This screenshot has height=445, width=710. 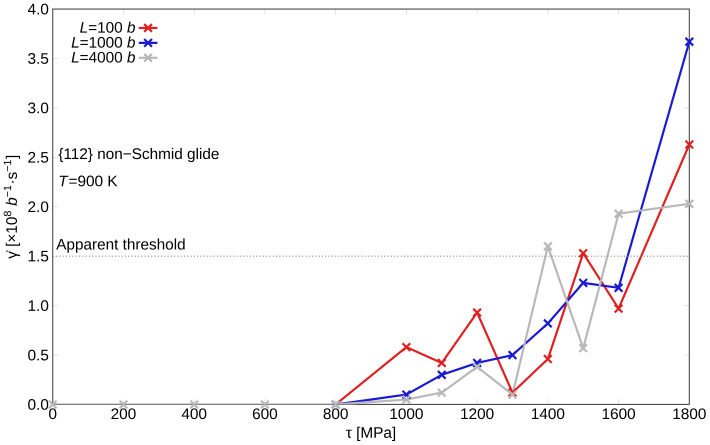 I want to click on y-tick-label: 2.0, so click(x=38, y=207).